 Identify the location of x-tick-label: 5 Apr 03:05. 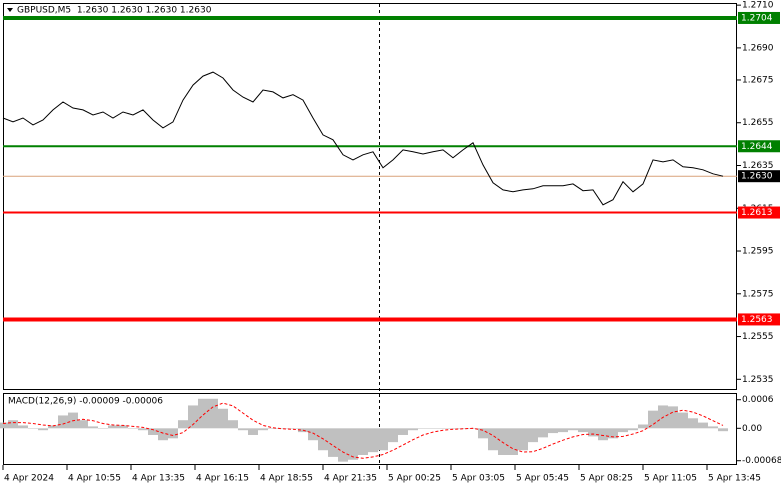
(478, 479).